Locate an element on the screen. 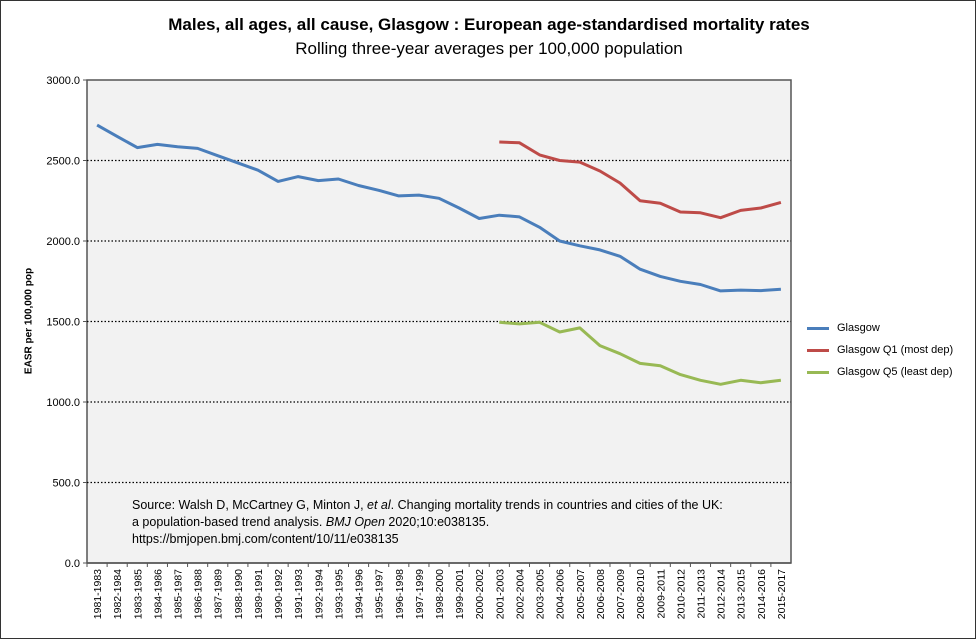 Image resolution: width=976 pixels, height=639 pixels. x-tick-label: 1986-1988 is located at coordinates (199, 594).